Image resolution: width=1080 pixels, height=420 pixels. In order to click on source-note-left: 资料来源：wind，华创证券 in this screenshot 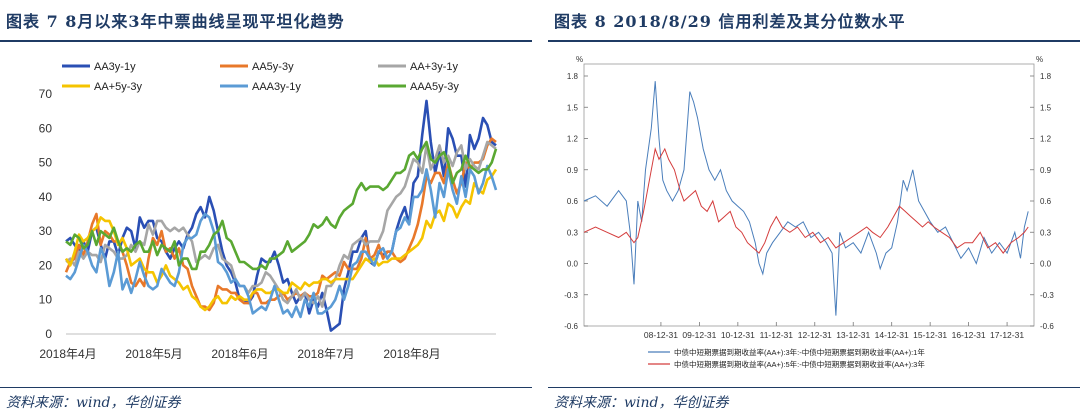, I will do `click(93, 402)`.